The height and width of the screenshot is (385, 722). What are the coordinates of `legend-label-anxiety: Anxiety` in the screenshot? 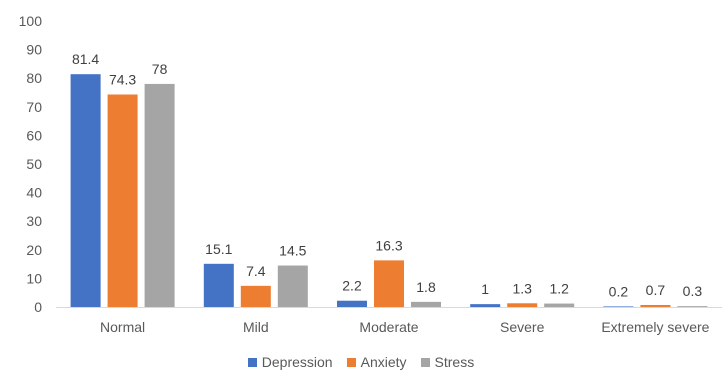 It's located at (383, 362).